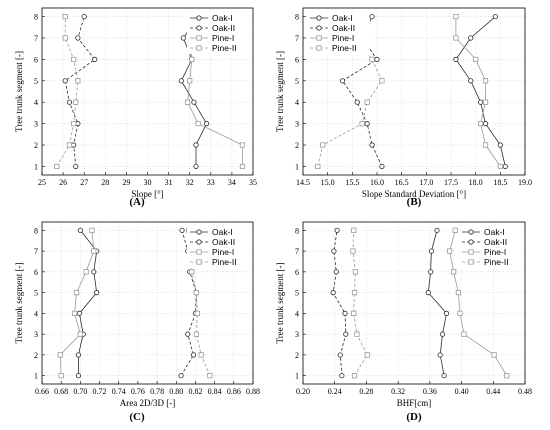  I want to click on plot-frame, so click(147, 303).